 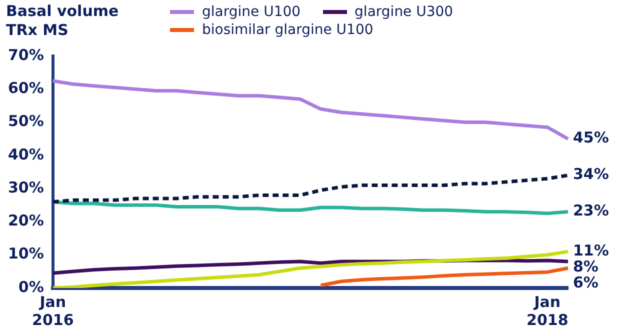 What do you see at coordinates (310, 189) in the screenshot?
I see `line-series` at bounding box center [310, 189].